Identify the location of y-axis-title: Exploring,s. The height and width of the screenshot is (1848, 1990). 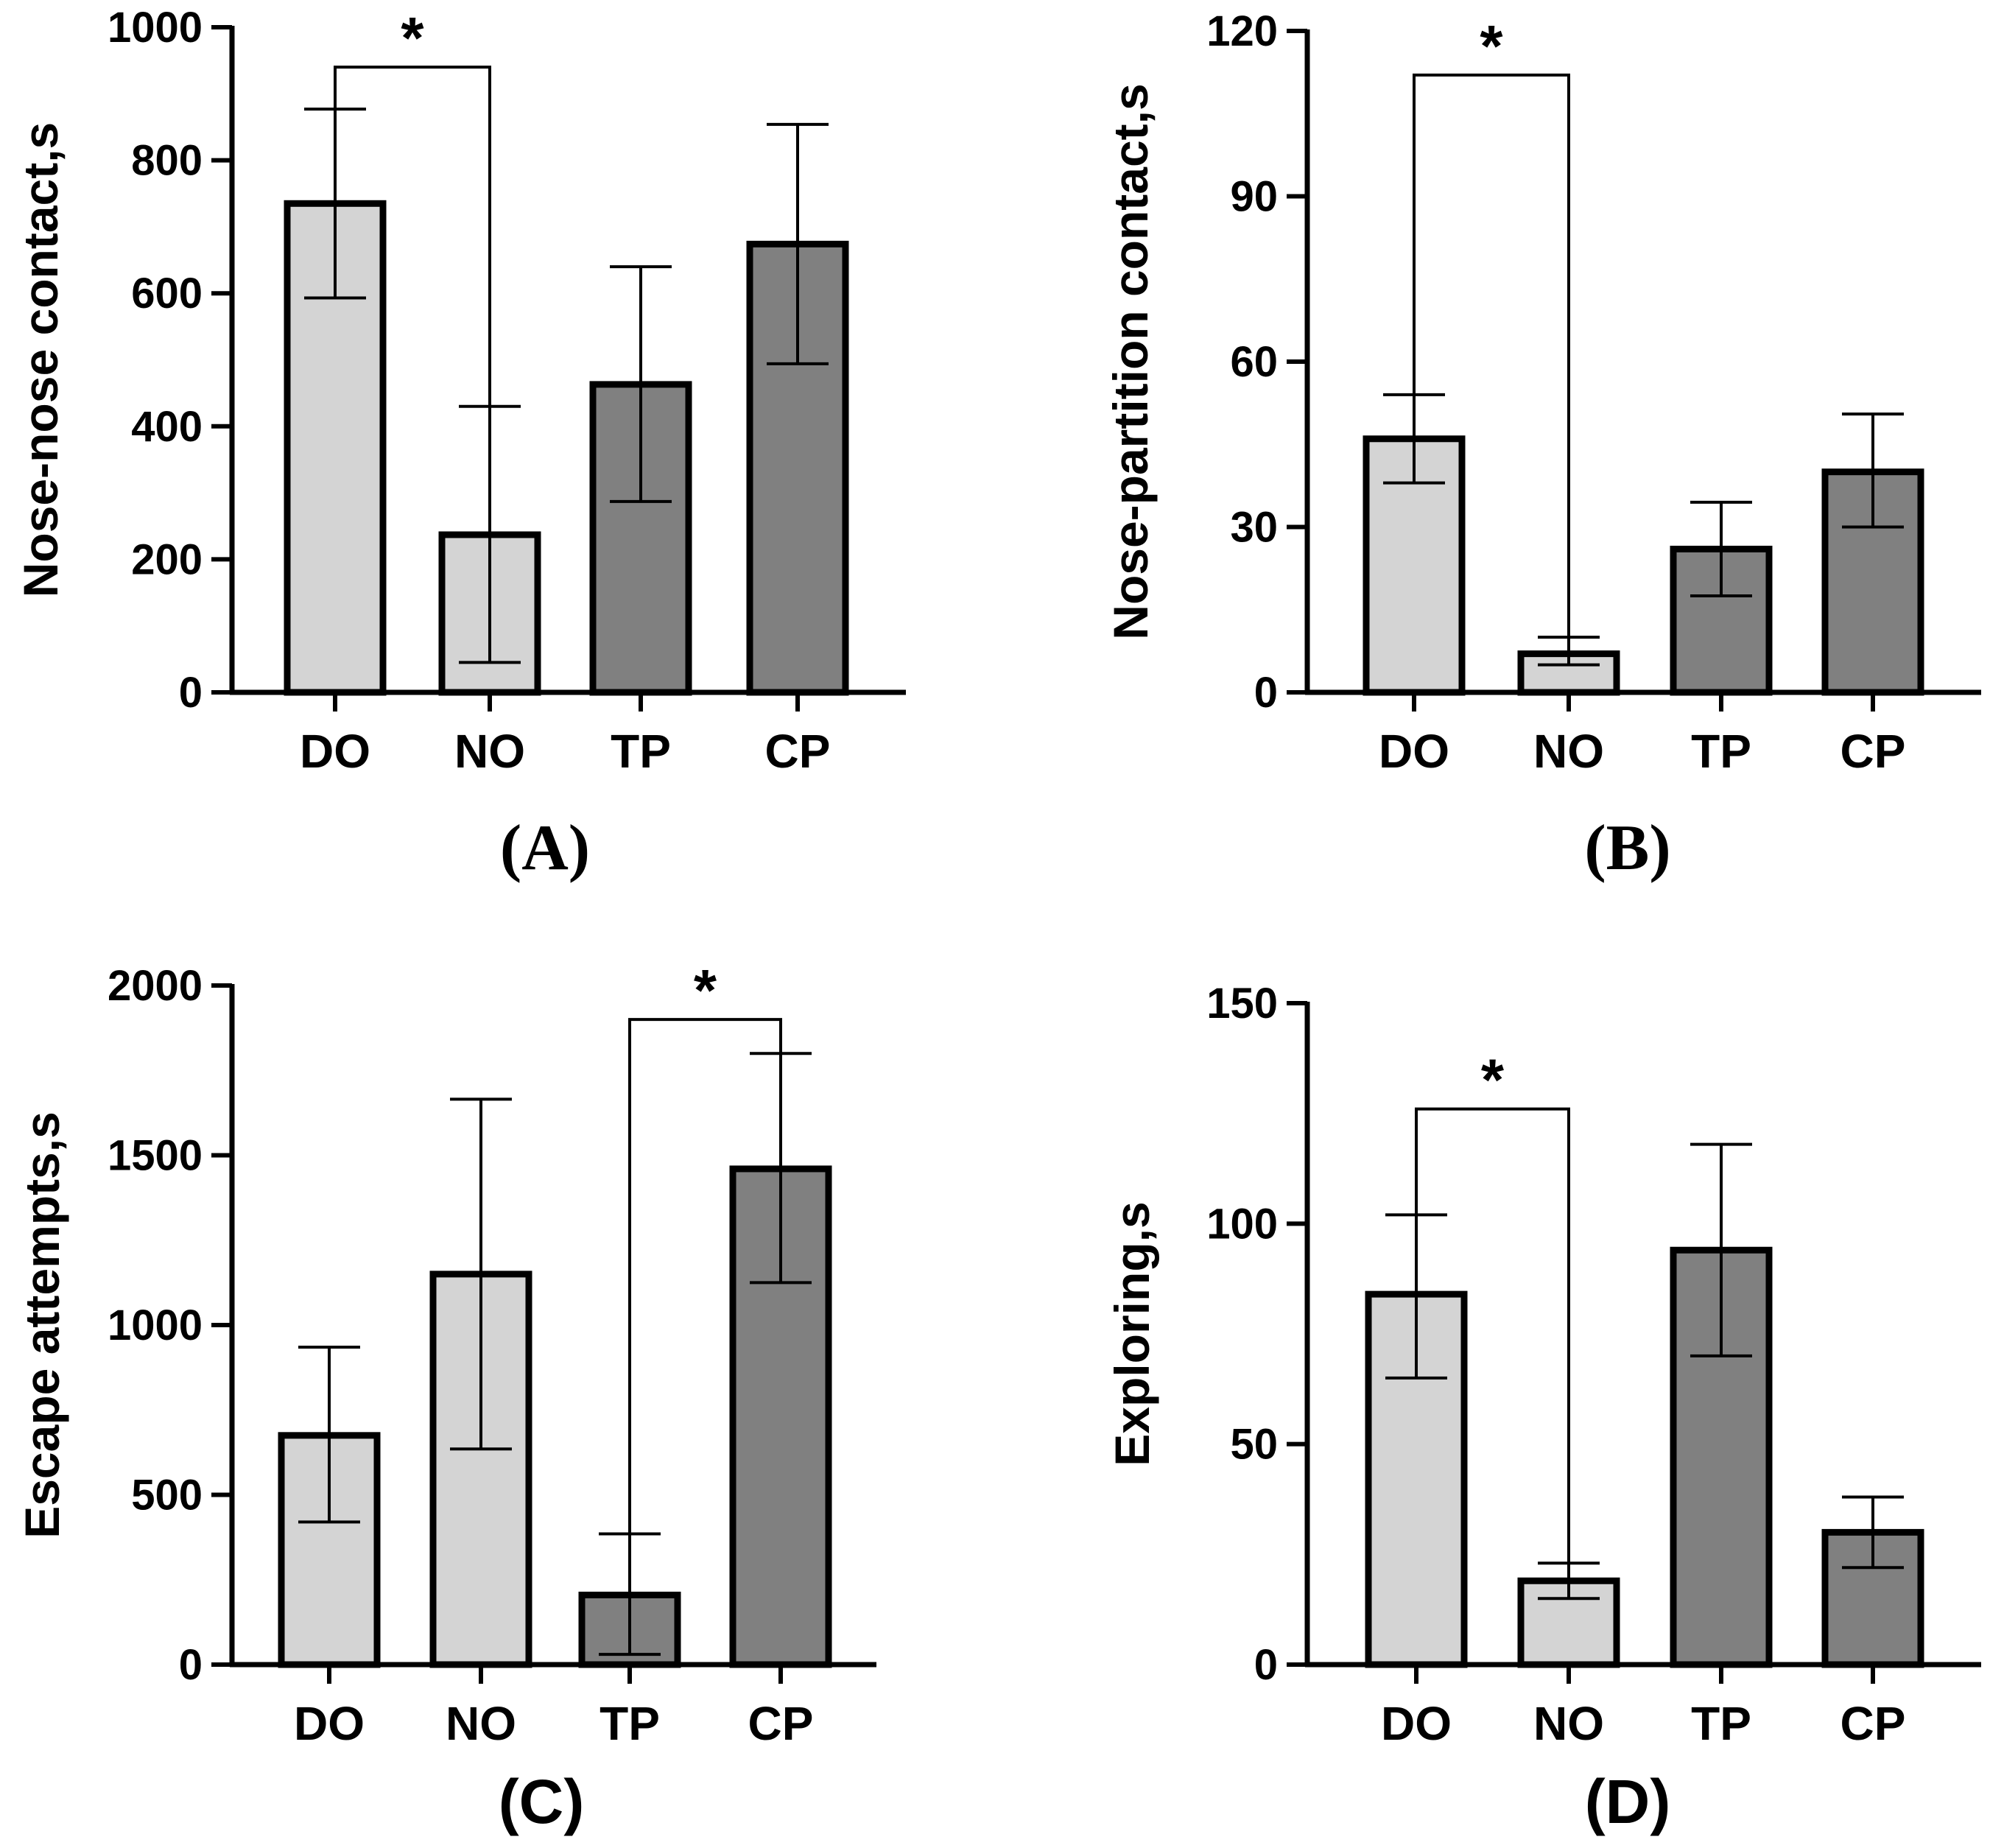
(1132, 1333).